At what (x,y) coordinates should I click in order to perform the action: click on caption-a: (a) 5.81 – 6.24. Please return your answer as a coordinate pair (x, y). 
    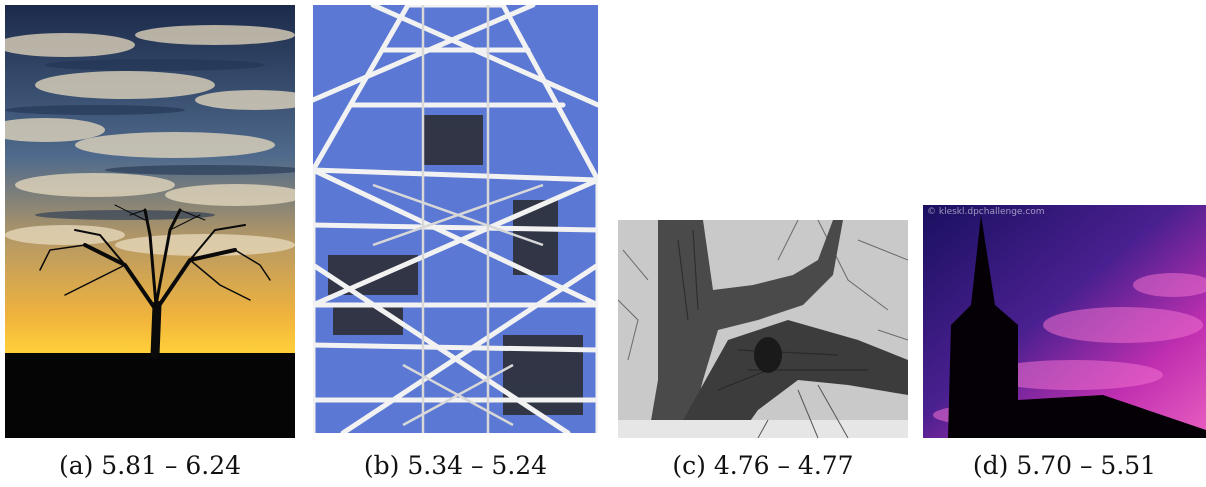
    Looking at the image, I should click on (150, 465).